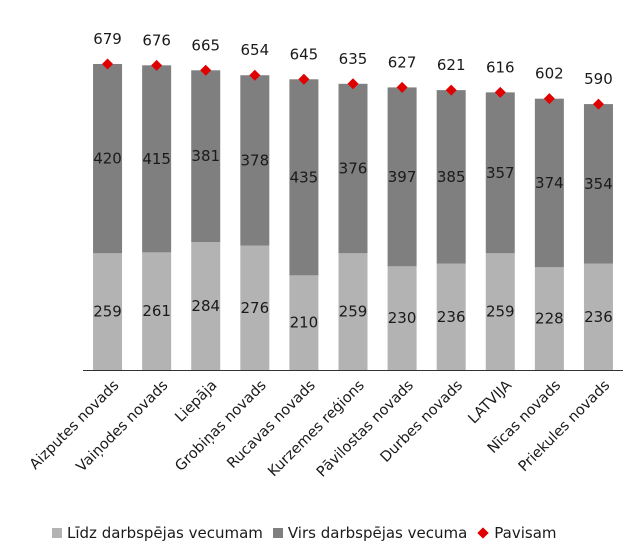  I want to click on label-total-7: 621, so click(451, 65).